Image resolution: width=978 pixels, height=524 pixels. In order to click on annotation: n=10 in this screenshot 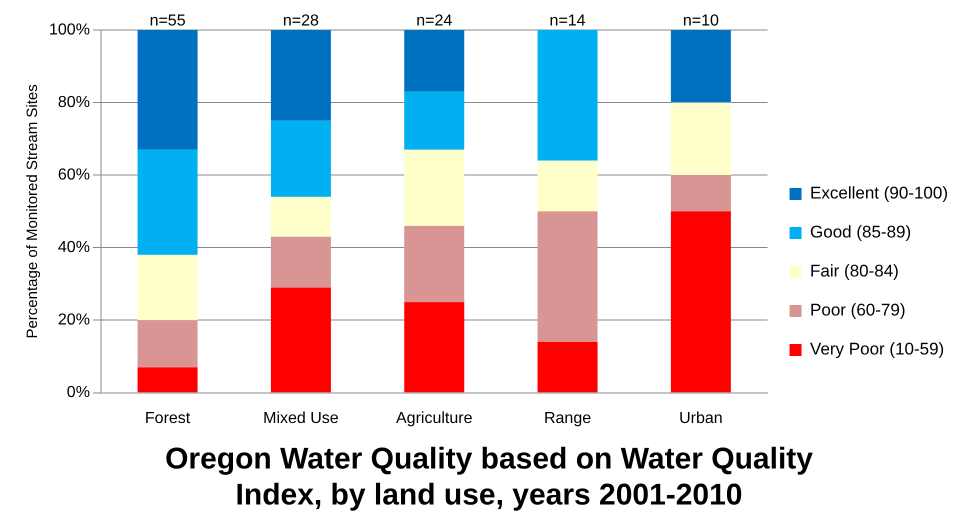, I will do `click(700, 21)`.